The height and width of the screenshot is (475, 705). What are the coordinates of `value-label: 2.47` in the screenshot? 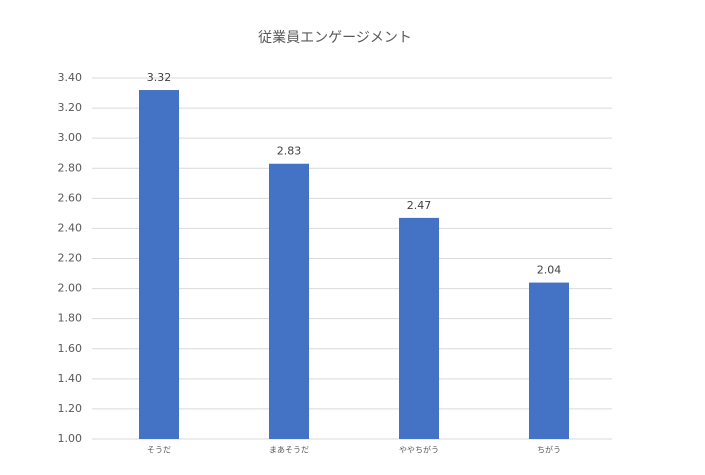 It's located at (419, 205).